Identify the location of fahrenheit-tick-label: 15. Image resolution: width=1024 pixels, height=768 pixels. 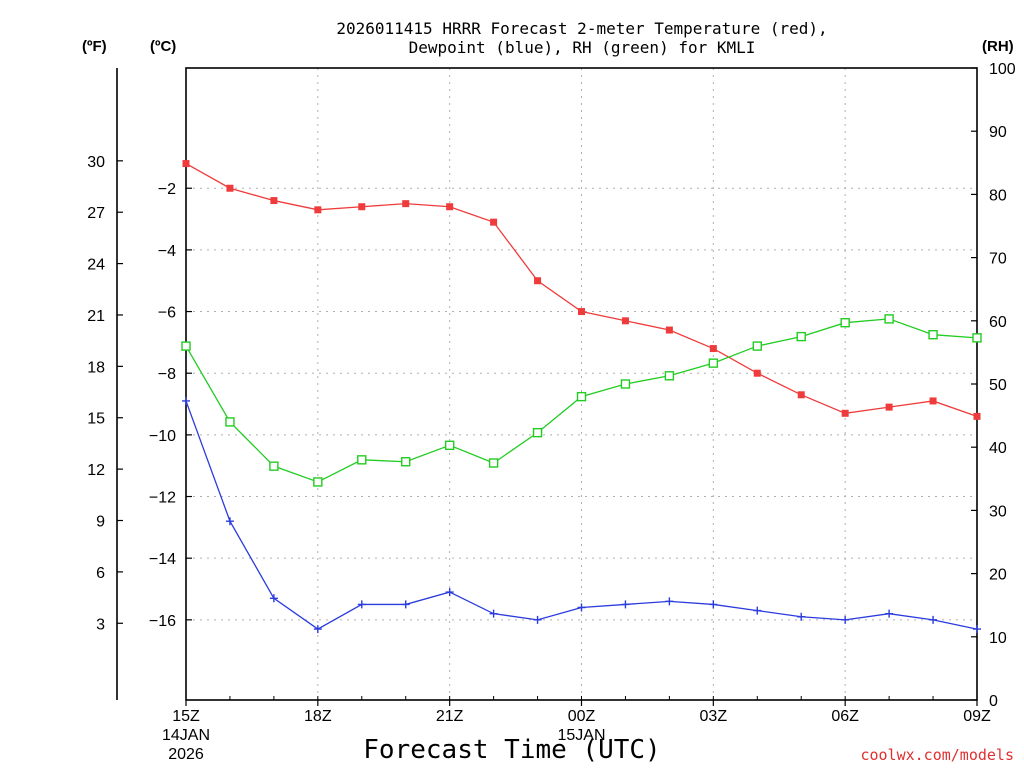
(96, 419).